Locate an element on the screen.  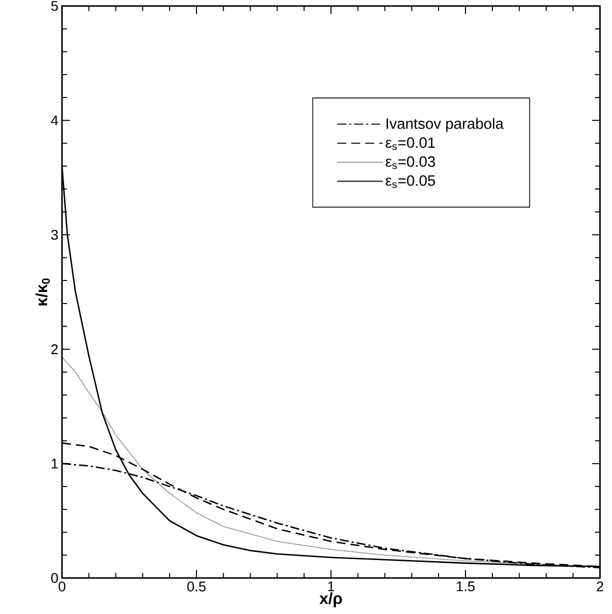
x-tick-label: 2 is located at coordinates (600, 587).